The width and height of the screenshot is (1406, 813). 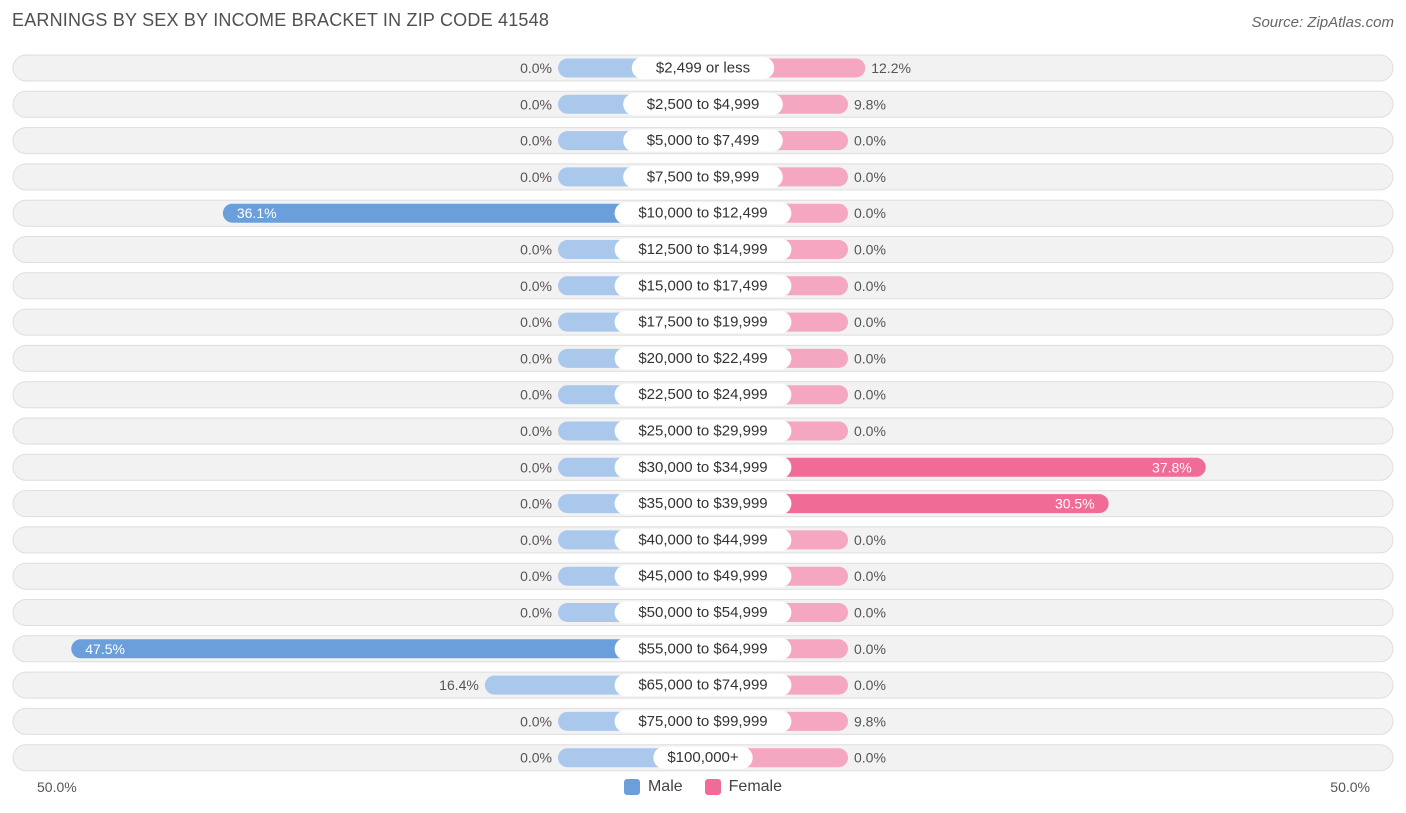 I want to click on legend-item-male: Male, so click(x=653, y=787).